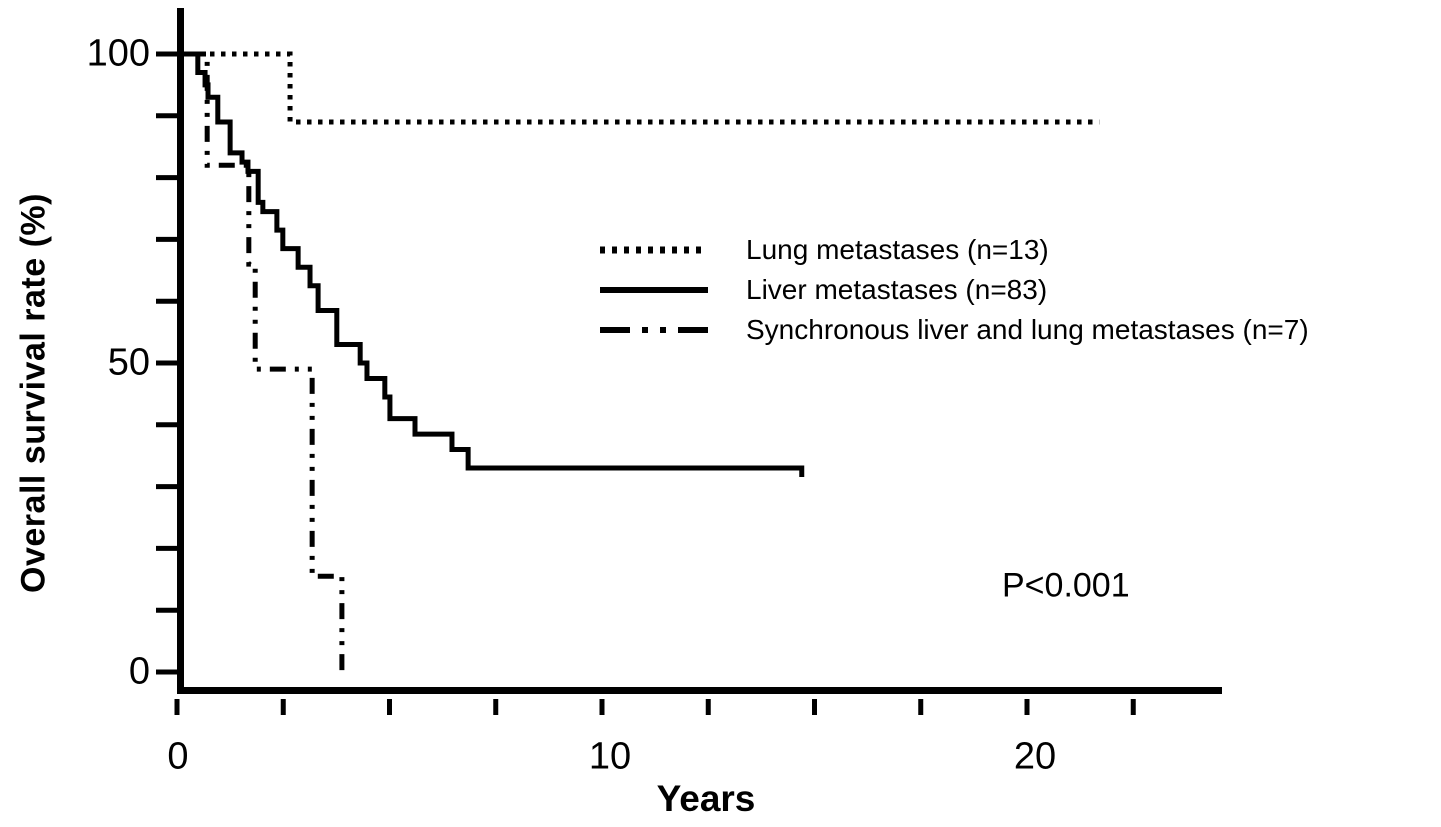 The width and height of the screenshot is (1441, 827). What do you see at coordinates (139, 671) in the screenshot?
I see `y-tick-label-0: 0` at bounding box center [139, 671].